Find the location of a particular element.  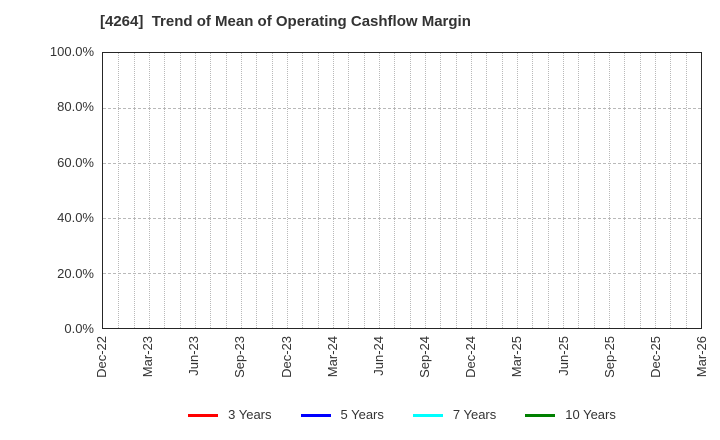

legend-container: 3 Years 5 Years 7 Years 10 Years is located at coordinates (402, 415).